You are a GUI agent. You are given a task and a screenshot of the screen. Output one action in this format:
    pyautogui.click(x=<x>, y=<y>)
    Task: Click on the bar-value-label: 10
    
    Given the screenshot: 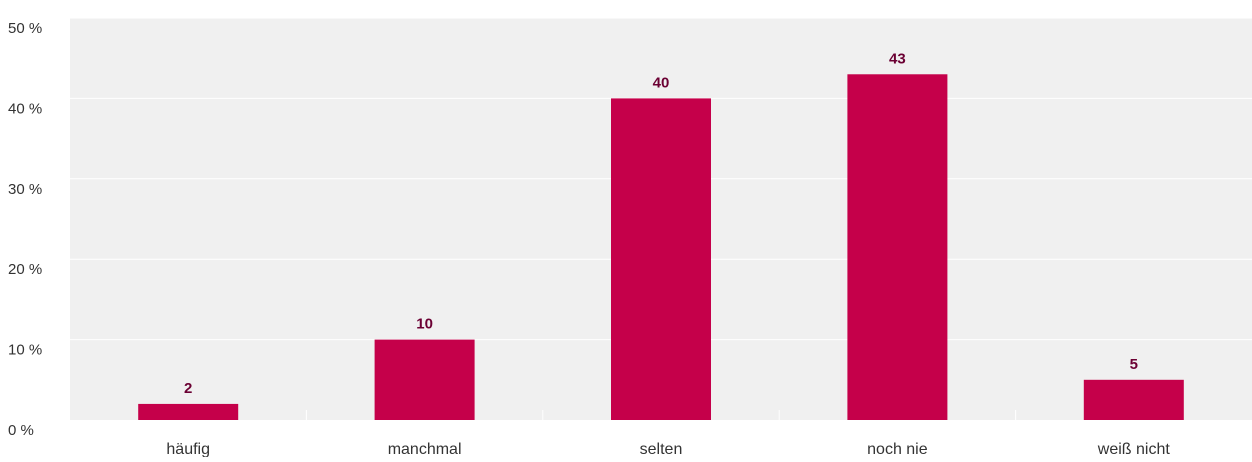 What is the action you would take?
    pyautogui.click(x=424, y=324)
    